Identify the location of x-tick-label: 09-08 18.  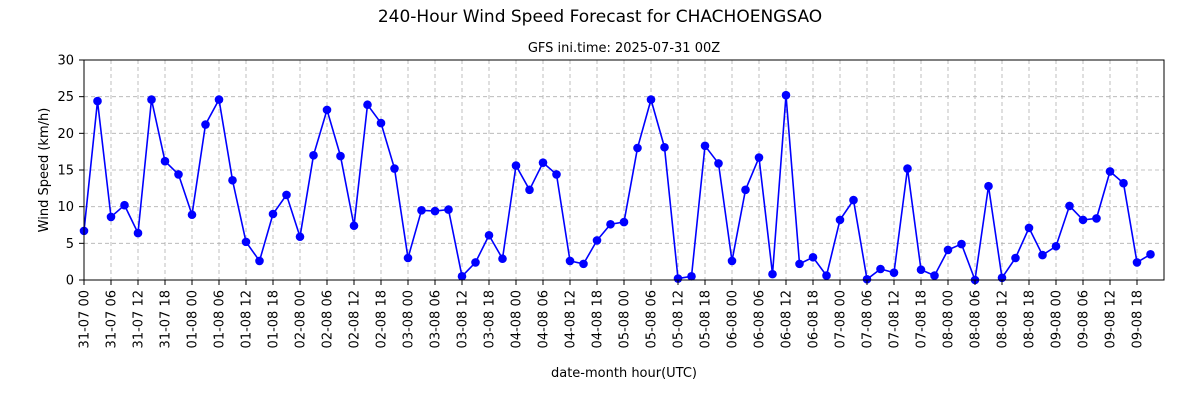
(1138, 319).